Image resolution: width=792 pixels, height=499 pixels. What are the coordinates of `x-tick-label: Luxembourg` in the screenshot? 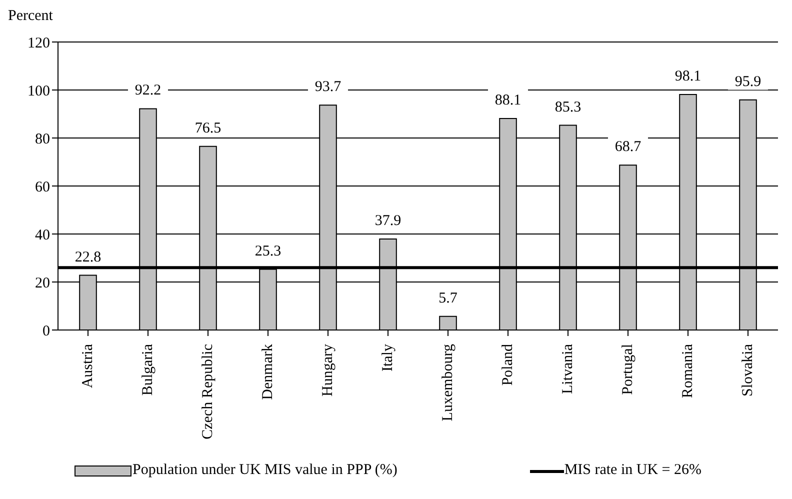 It's located at (448, 383).